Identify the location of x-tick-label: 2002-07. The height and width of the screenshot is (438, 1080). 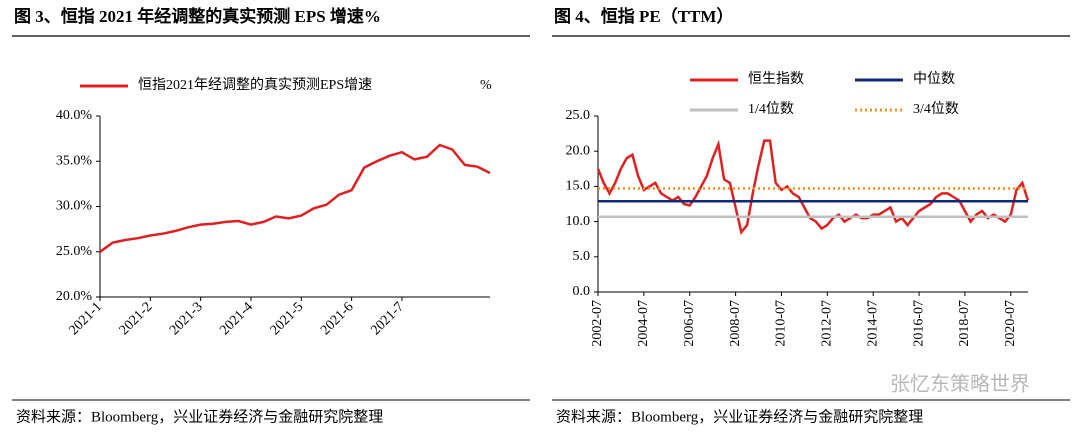
(597, 323).